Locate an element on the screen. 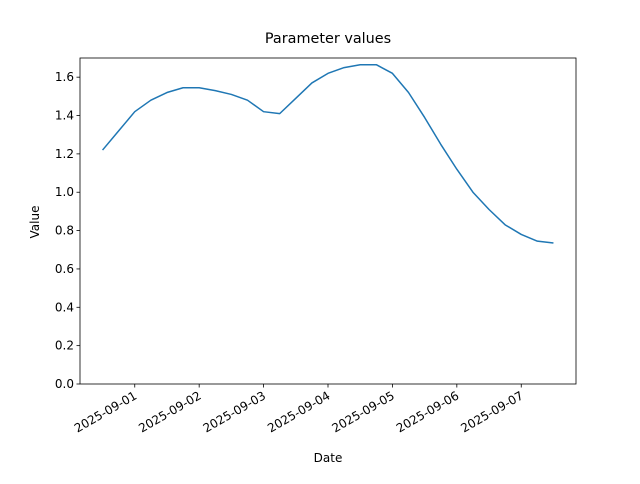 The width and height of the screenshot is (640, 484). y-tick-label: 0.2 is located at coordinates (64, 346).